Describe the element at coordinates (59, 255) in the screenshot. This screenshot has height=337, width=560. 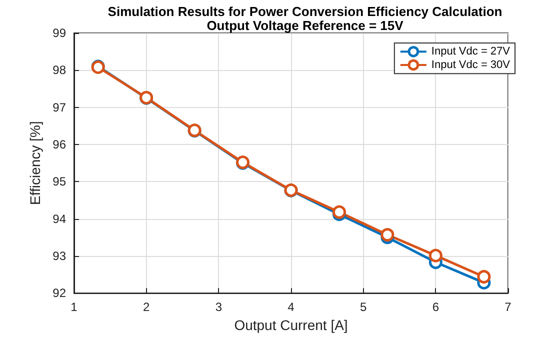
I see `y-tick-label: 93` at that location.